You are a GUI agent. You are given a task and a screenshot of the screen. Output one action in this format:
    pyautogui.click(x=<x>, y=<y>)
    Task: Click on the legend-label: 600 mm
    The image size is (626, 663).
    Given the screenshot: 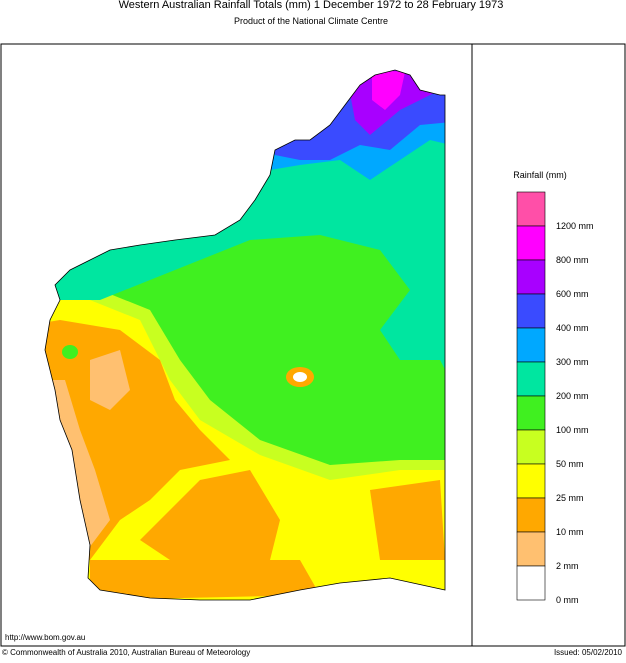 What is the action you would take?
    pyautogui.click(x=572, y=294)
    